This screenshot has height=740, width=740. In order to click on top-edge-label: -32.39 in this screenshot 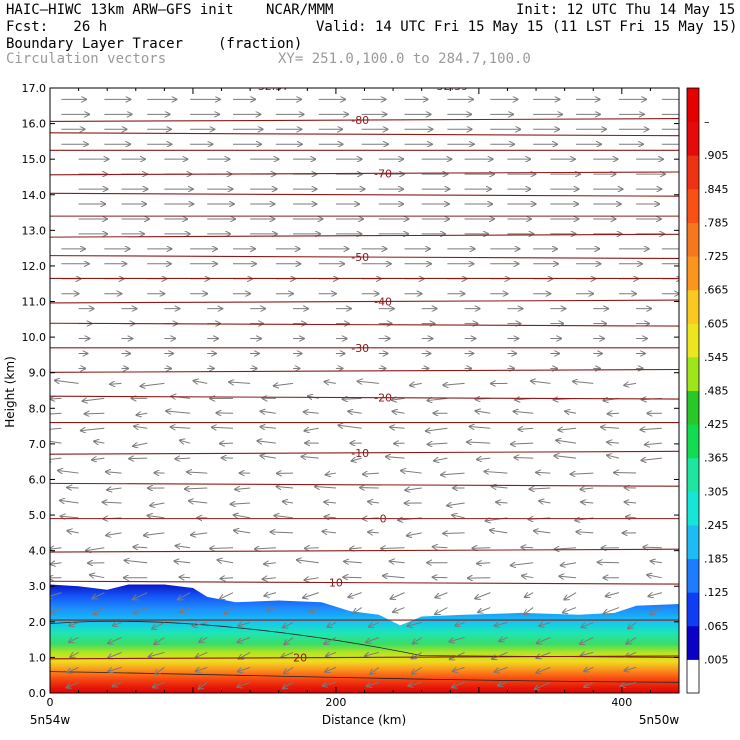, I will do `click(450, 86)`.